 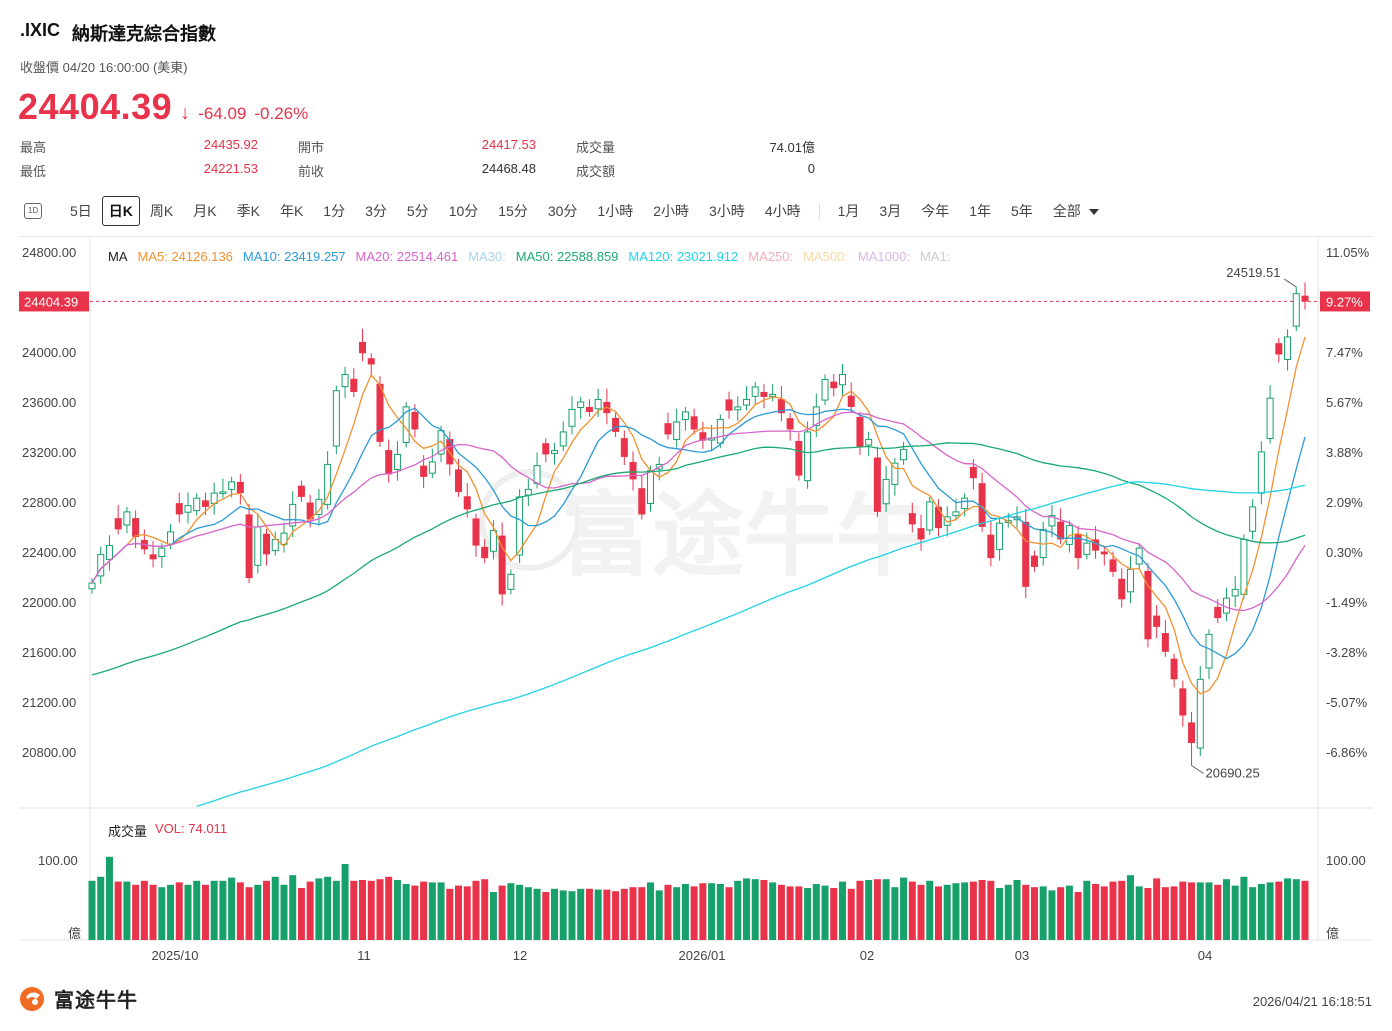 What do you see at coordinates (205, 211) in the screenshot?
I see `tab-3: 月K` at bounding box center [205, 211].